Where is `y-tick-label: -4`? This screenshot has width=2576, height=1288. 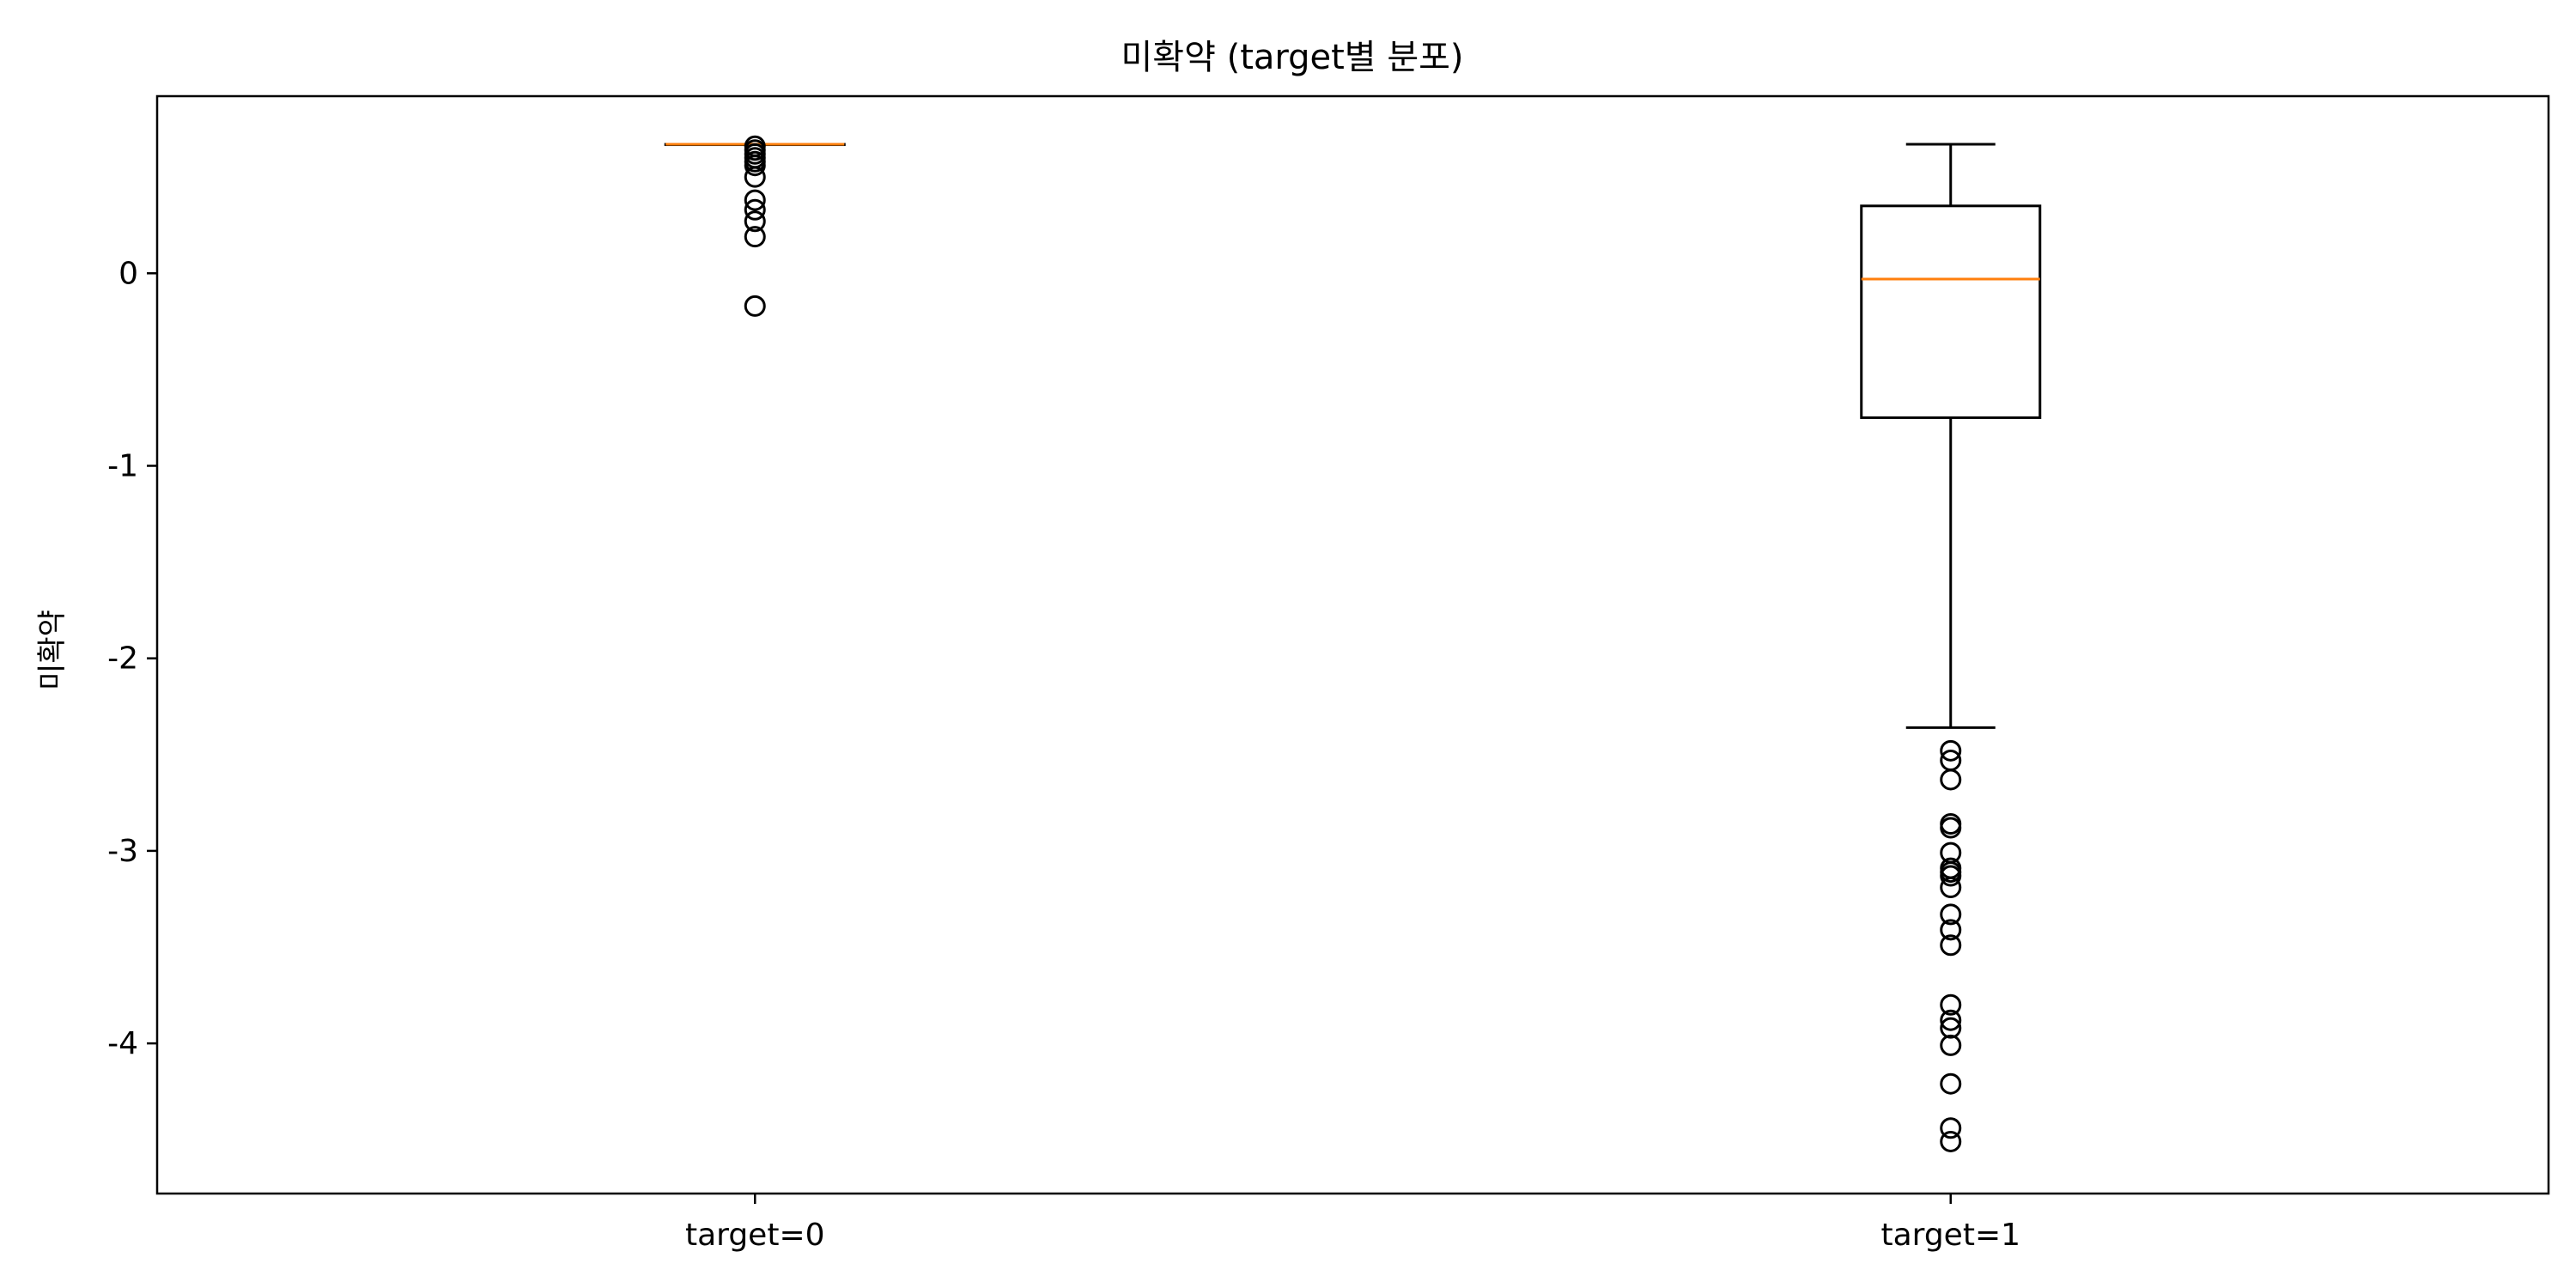 y-tick-label: -4 is located at coordinates (123, 1043).